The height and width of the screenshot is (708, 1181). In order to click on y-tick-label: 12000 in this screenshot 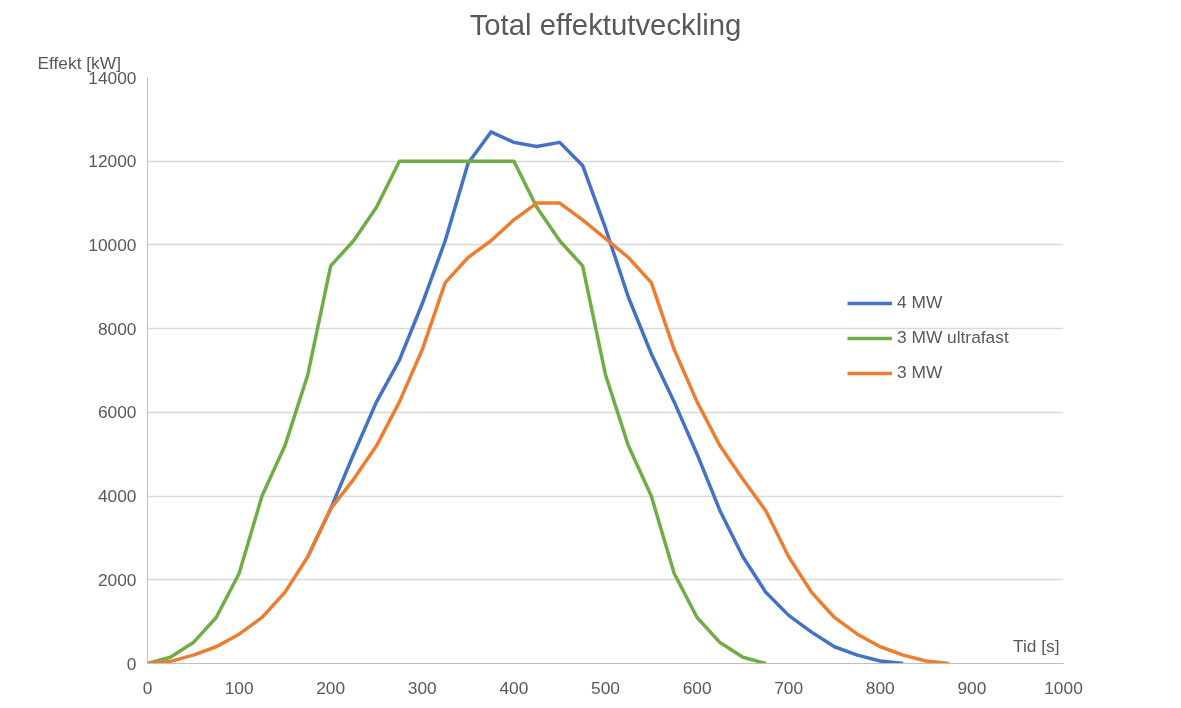, I will do `click(112, 161)`.